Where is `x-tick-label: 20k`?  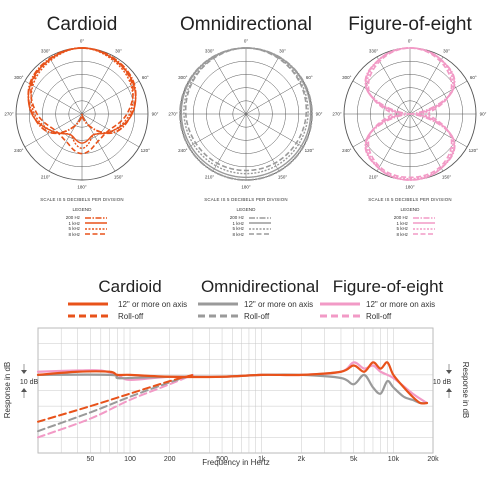
x-tick-label: 20k is located at coordinates (433, 459).